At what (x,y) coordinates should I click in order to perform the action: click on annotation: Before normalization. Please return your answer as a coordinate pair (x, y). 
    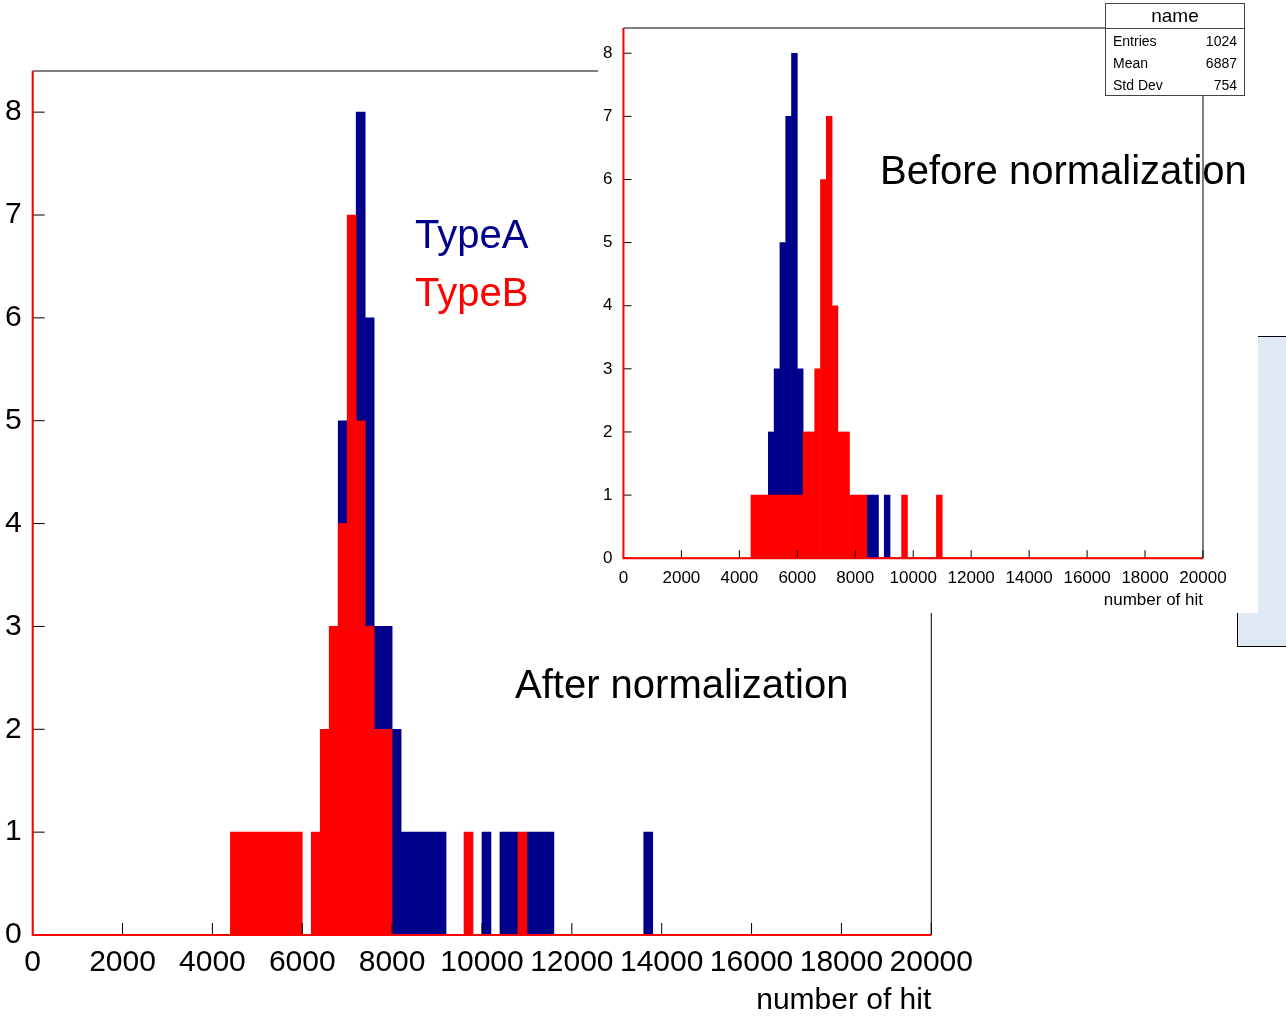
    Looking at the image, I should click on (1063, 170).